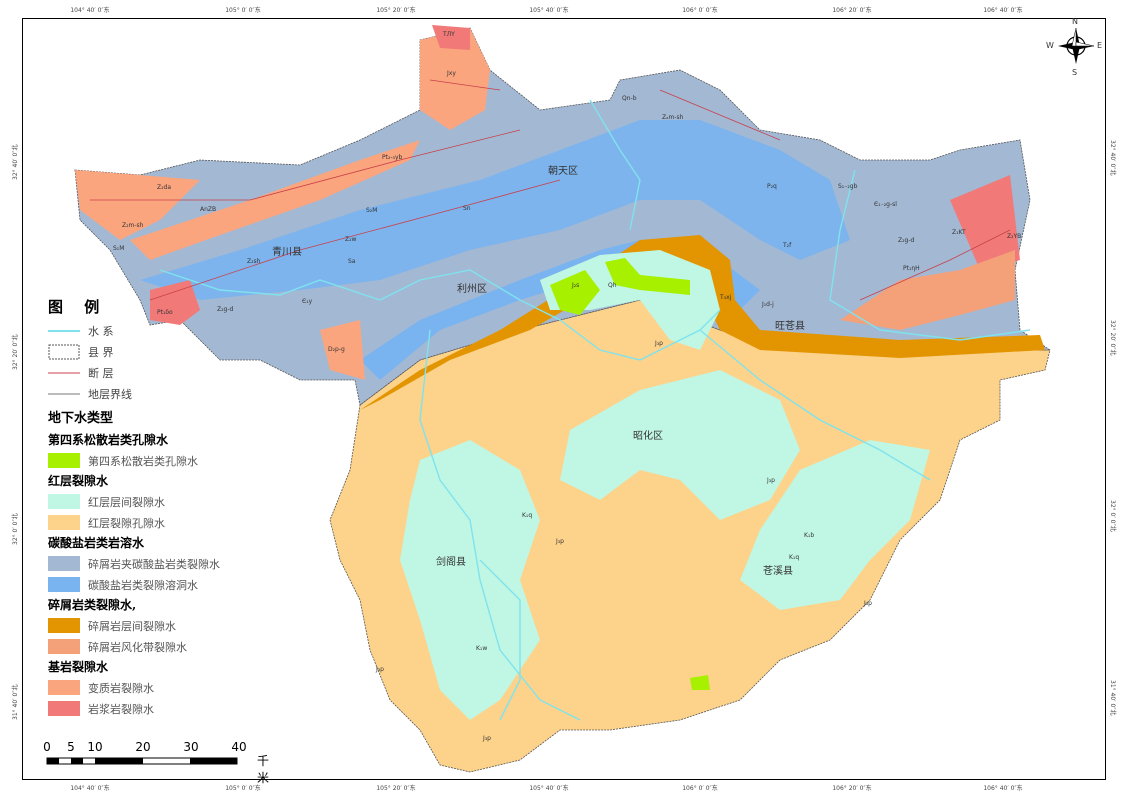 This screenshot has width=1121, height=793. I want to click on legend-item: 第四系松散岩类孔隙水, so click(163, 460).